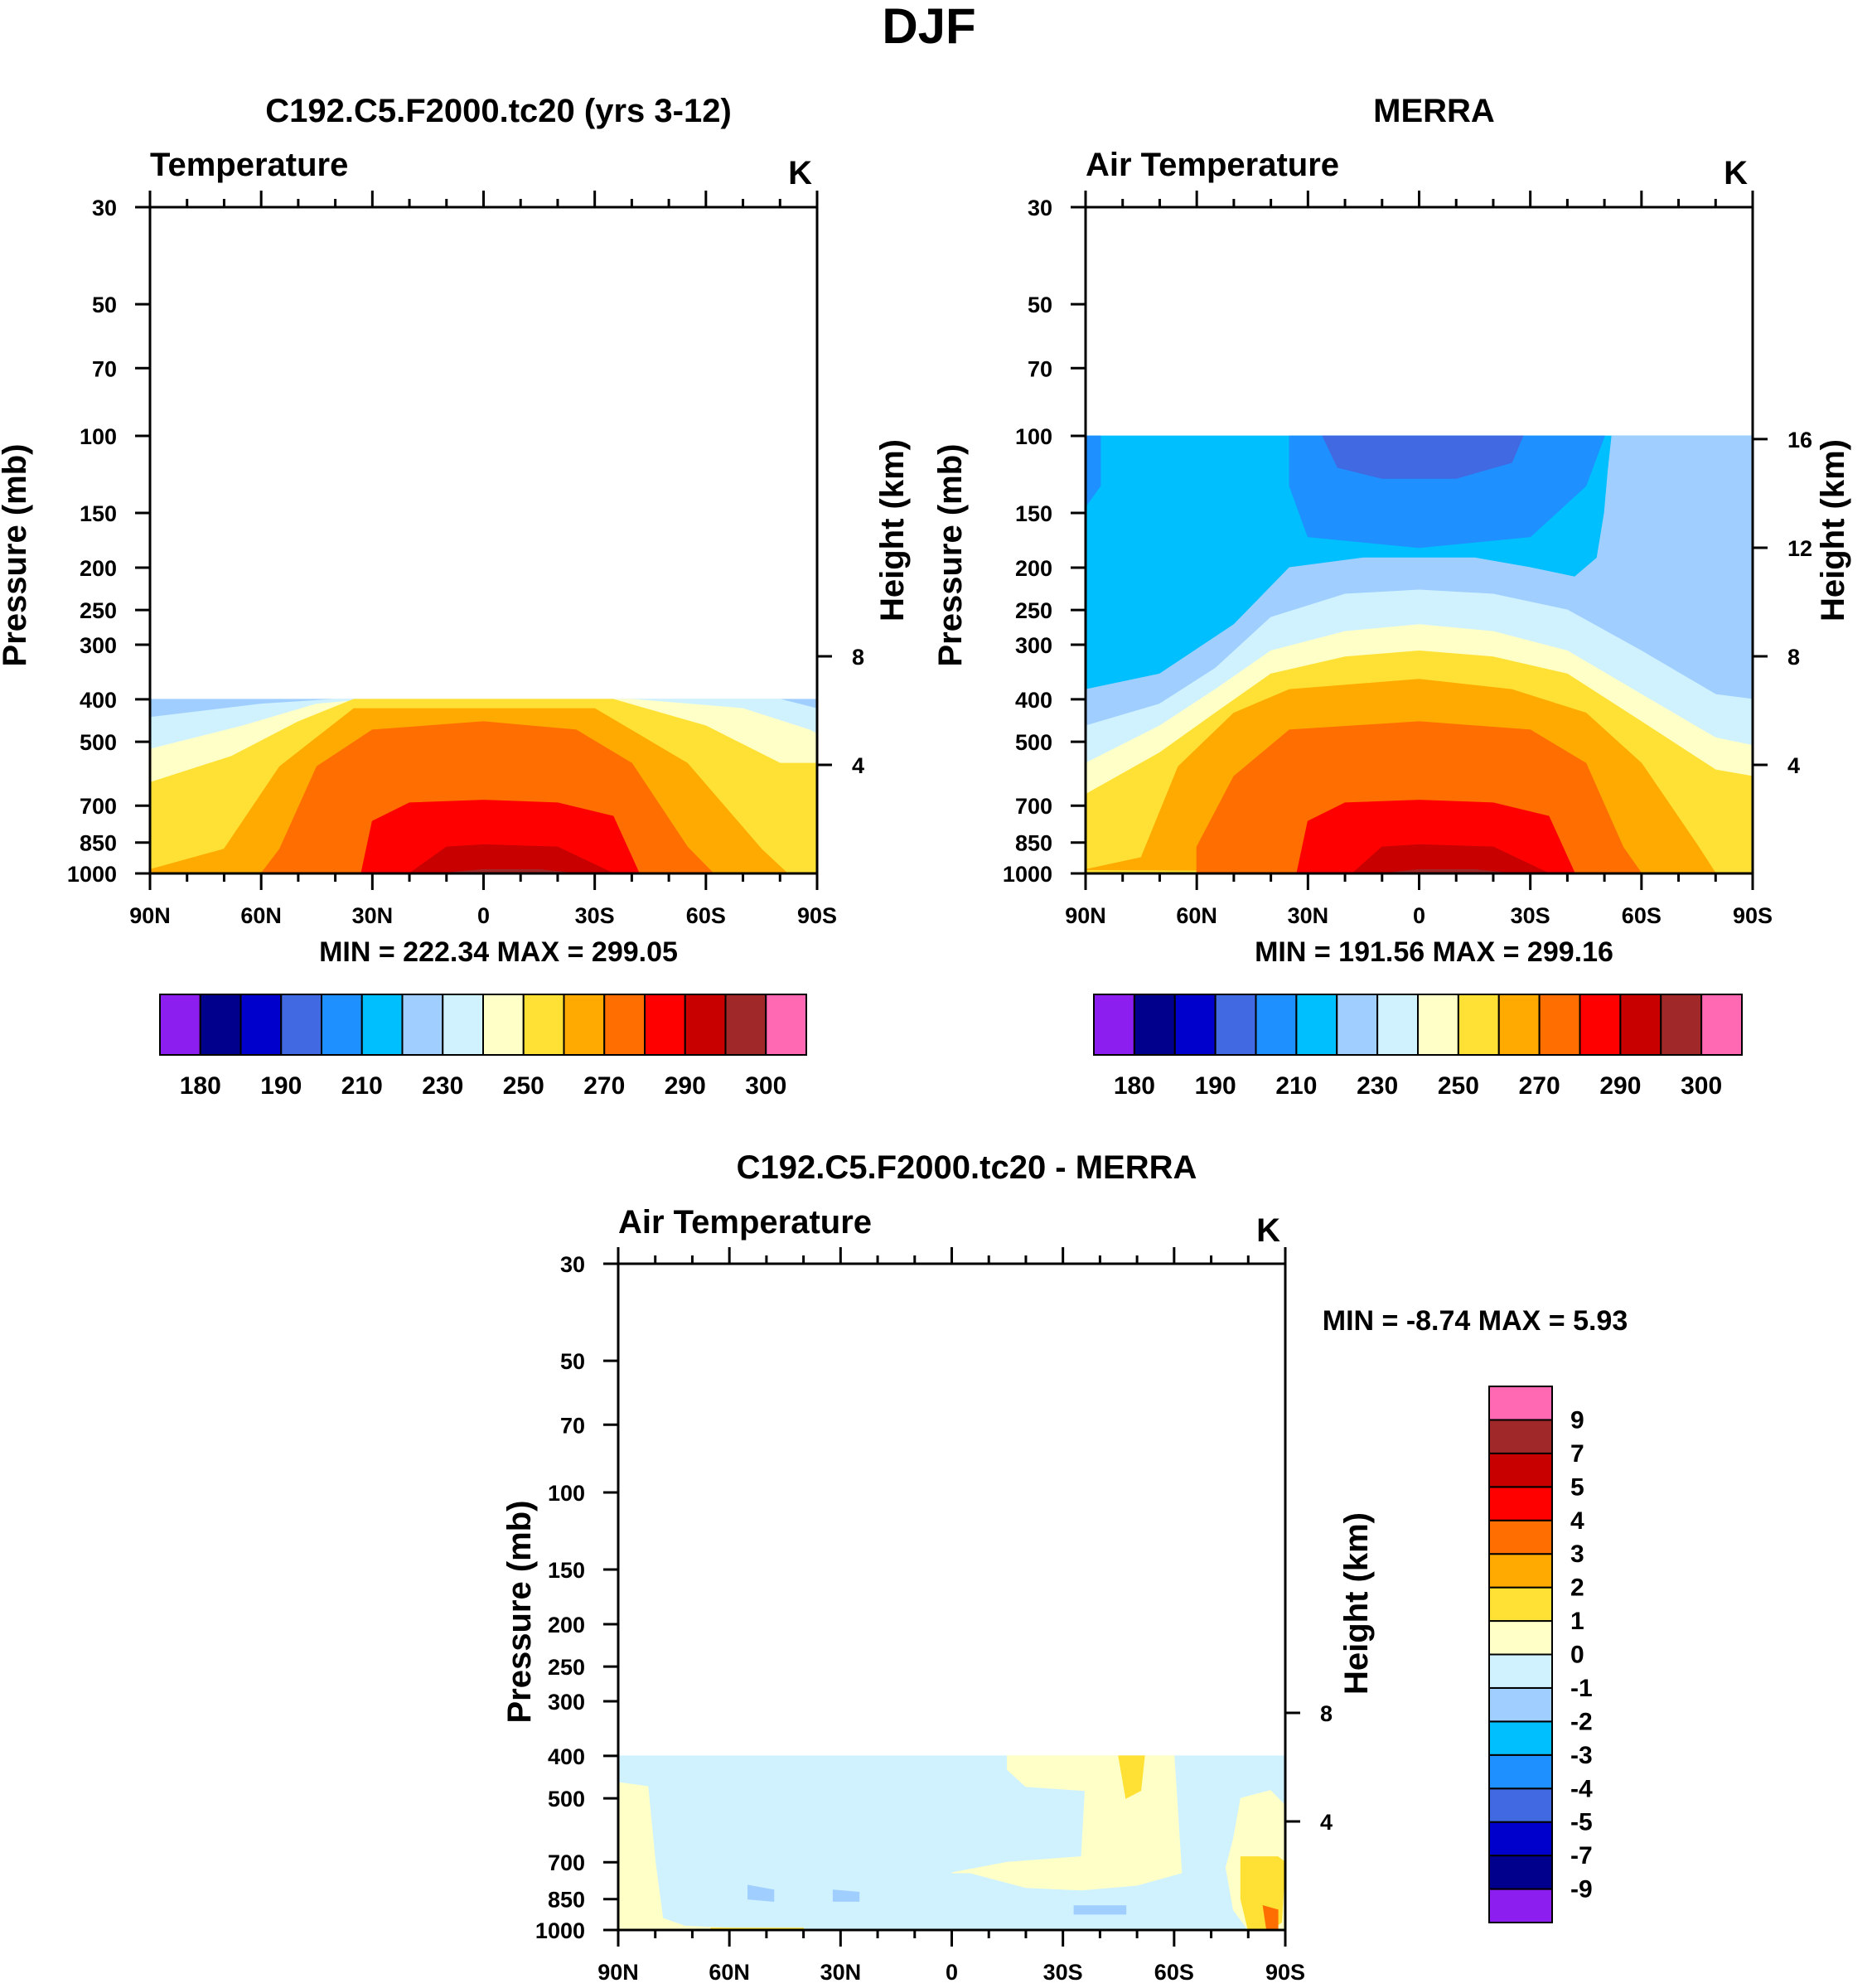  I want to click on y-tick-label: 250, so click(1033, 611).